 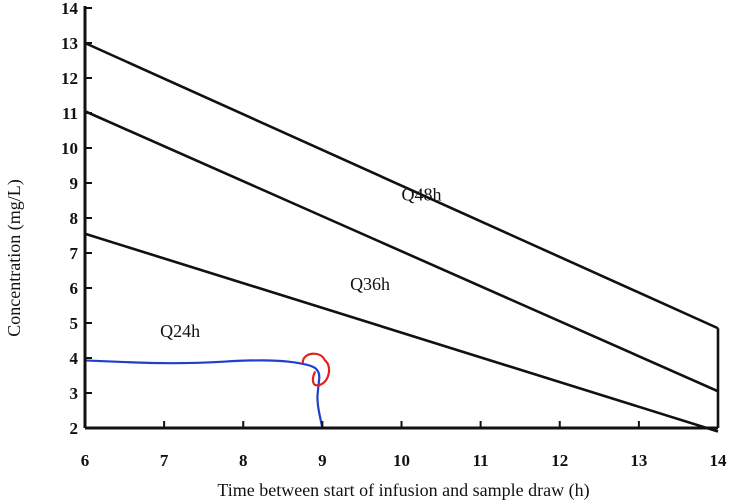 What do you see at coordinates (74, 393) in the screenshot?
I see `y-tick-label-3: 3` at bounding box center [74, 393].